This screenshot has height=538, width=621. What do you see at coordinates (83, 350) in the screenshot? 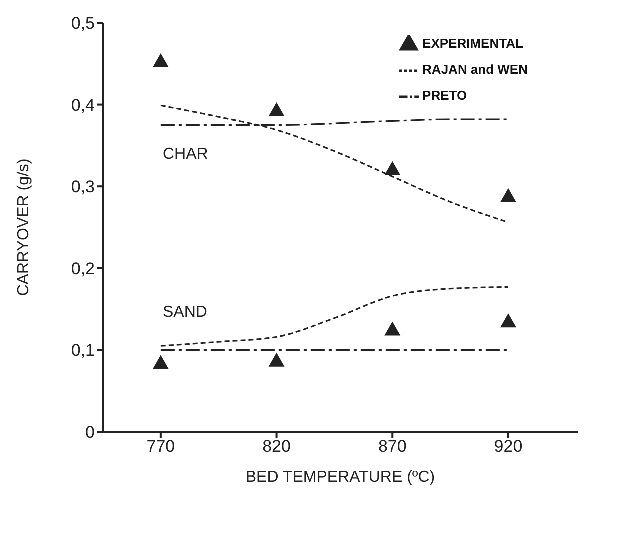
I see `y-tick-label: 0,1` at bounding box center [83, 350].